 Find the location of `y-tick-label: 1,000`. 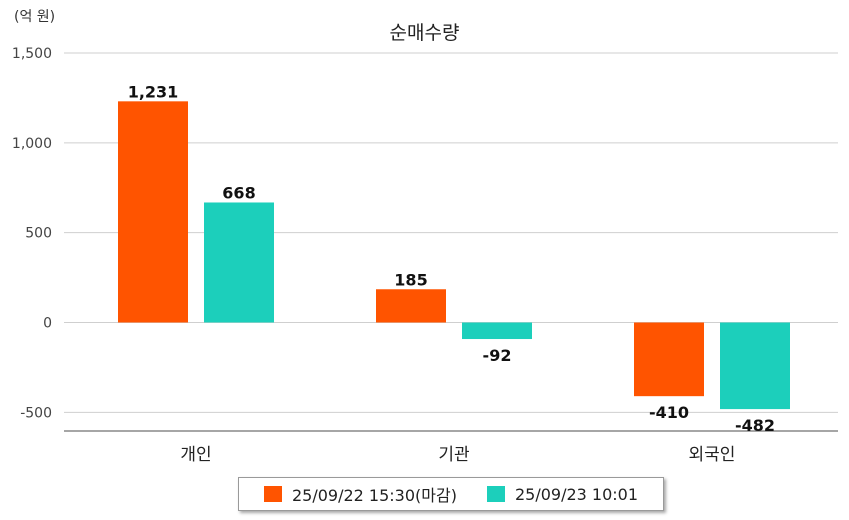

y-tick-label: 1,000 is located at coordinates (32, 144).